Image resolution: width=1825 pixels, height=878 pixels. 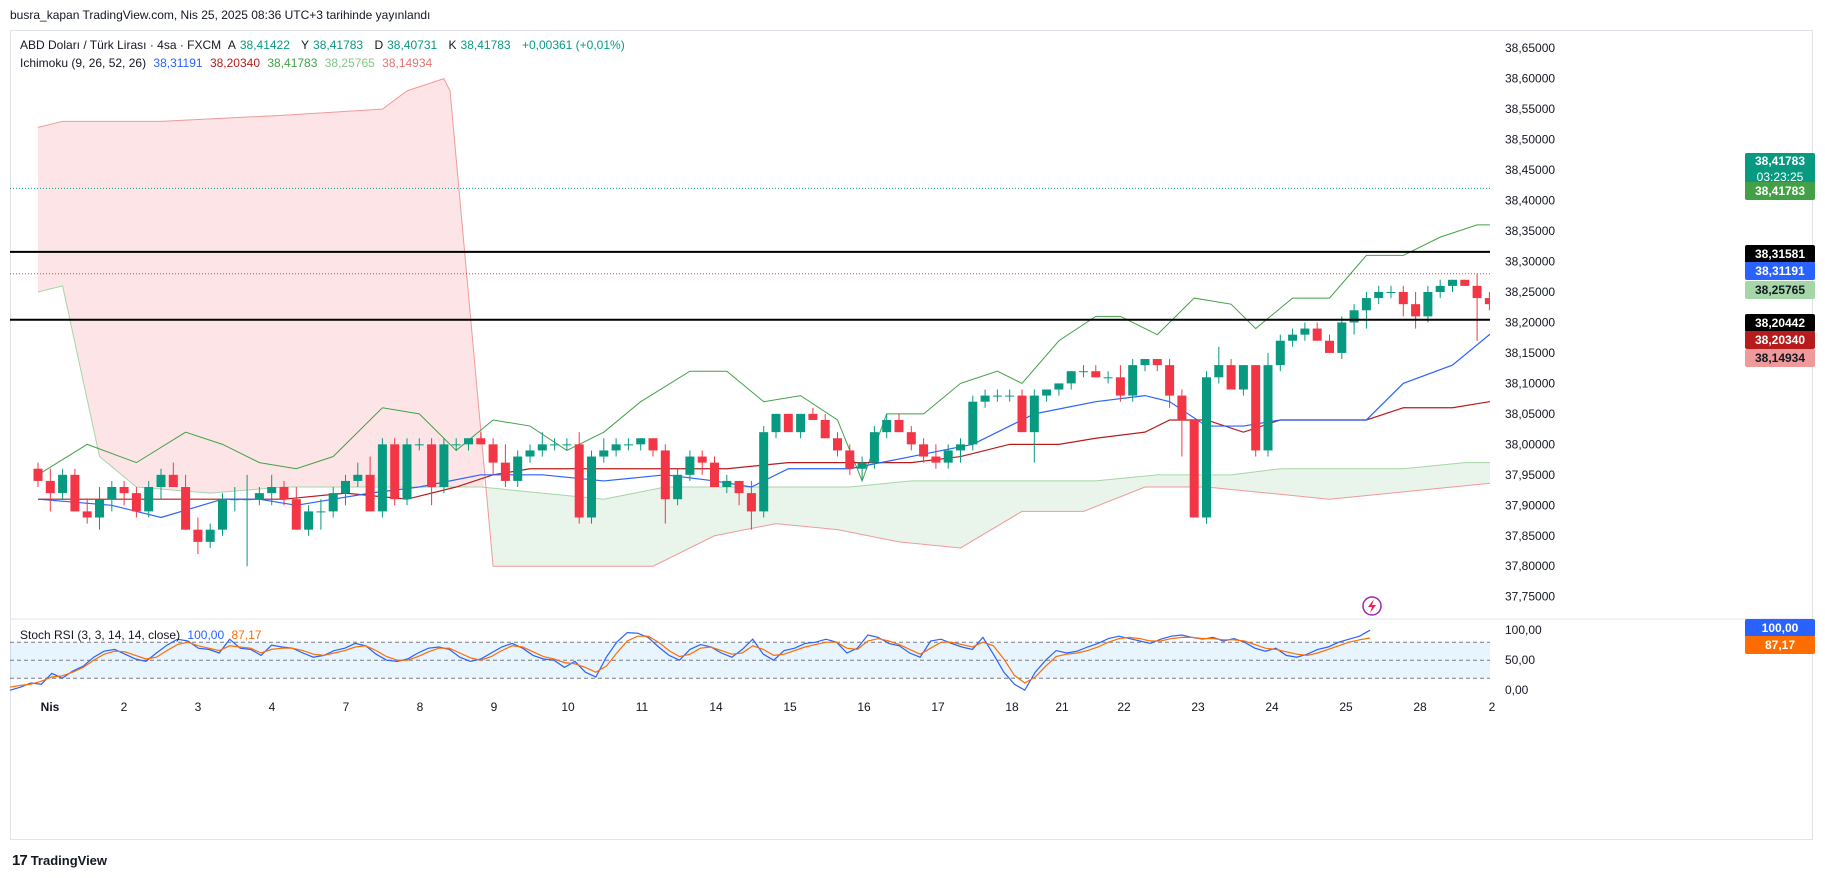 I want to click on y-axis-tick-label: 38,45000, so click(x=1530, y=170).